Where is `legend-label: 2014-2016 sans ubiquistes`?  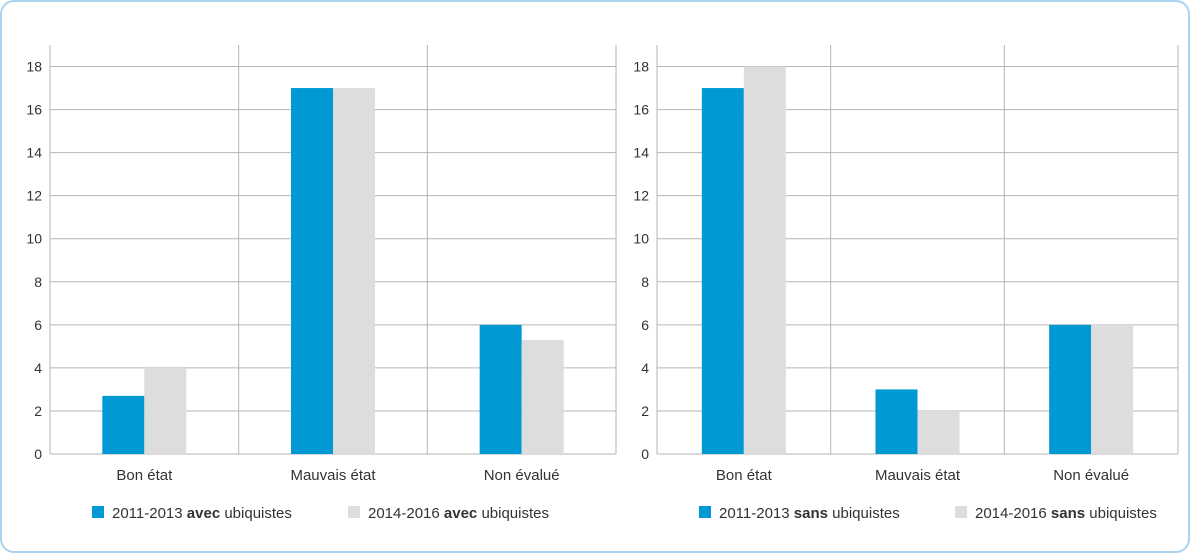
legend-label: 2014-2016 sans ubiquistes is located at coordinates (1066, 513).